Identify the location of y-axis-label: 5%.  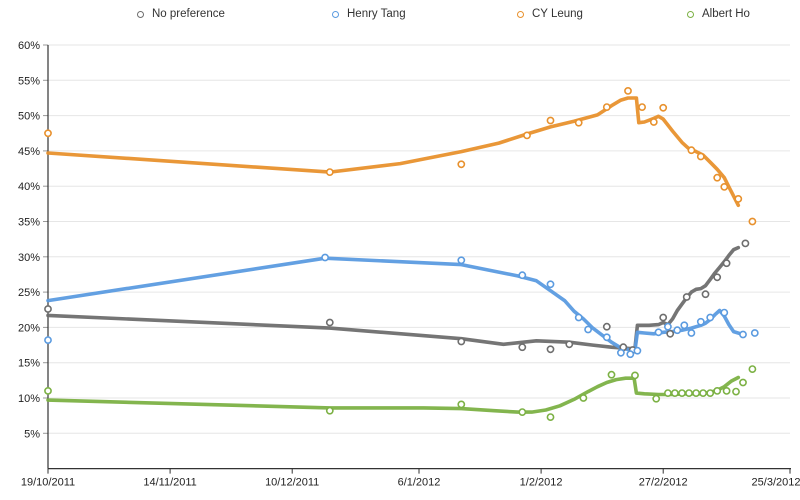
(32, 434).